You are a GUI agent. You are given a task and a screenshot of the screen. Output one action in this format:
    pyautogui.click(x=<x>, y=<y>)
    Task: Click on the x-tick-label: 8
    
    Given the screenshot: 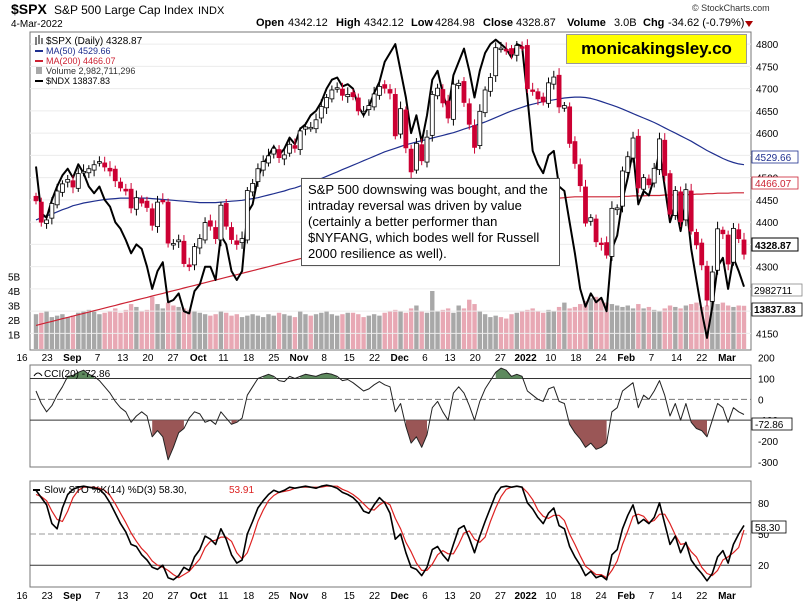 What is the action you would take?
    pyautogui.click(x=324, y=596)
    